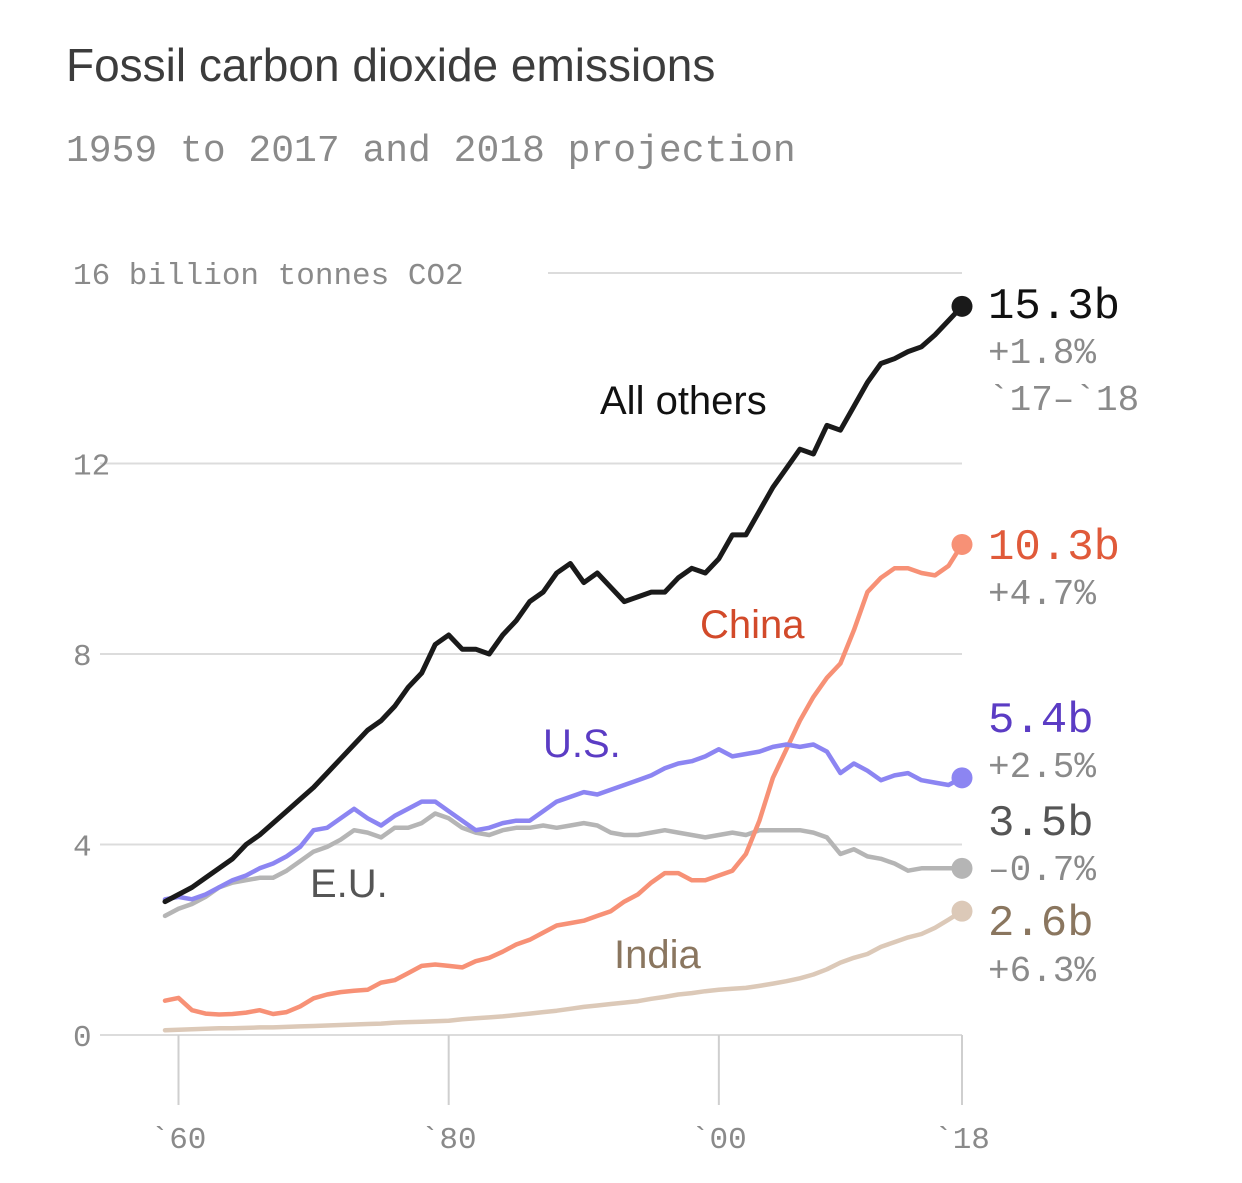  What do you see at coordinates (683, 401) in the screenshot?
I see `series-name-label: All others` at bounding box center [683, 401].